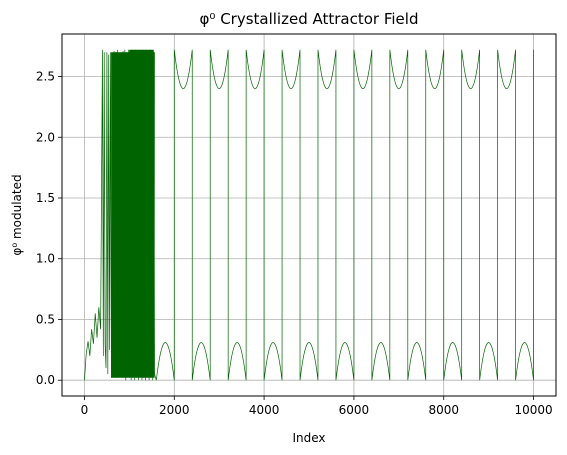 The height and width of the screenshot is (455, 567). I want to click on y-tick-label: 1.5, so click(45, 198).